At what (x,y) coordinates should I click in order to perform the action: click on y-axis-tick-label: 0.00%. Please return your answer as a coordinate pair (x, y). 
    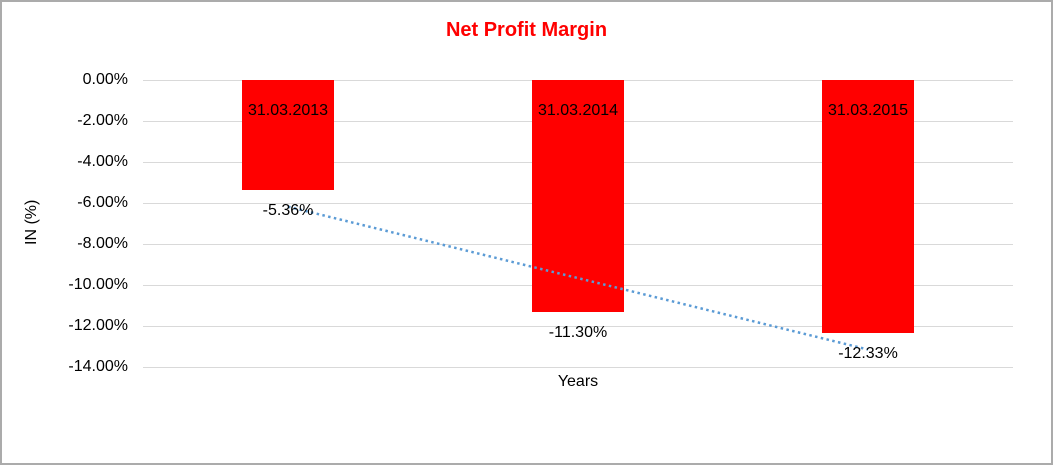
    Looking at the image, I should click on (105, 79).